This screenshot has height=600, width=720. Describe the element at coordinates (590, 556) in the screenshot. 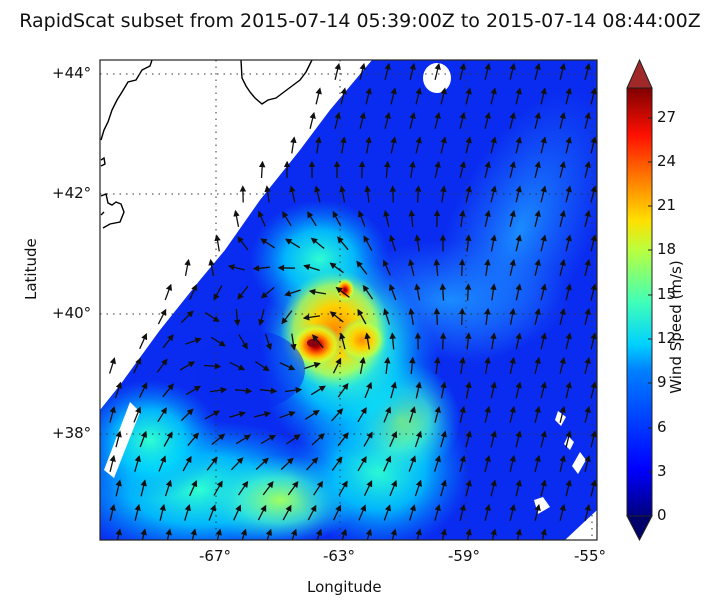

I see `x-tick-label: -55°` at that location.